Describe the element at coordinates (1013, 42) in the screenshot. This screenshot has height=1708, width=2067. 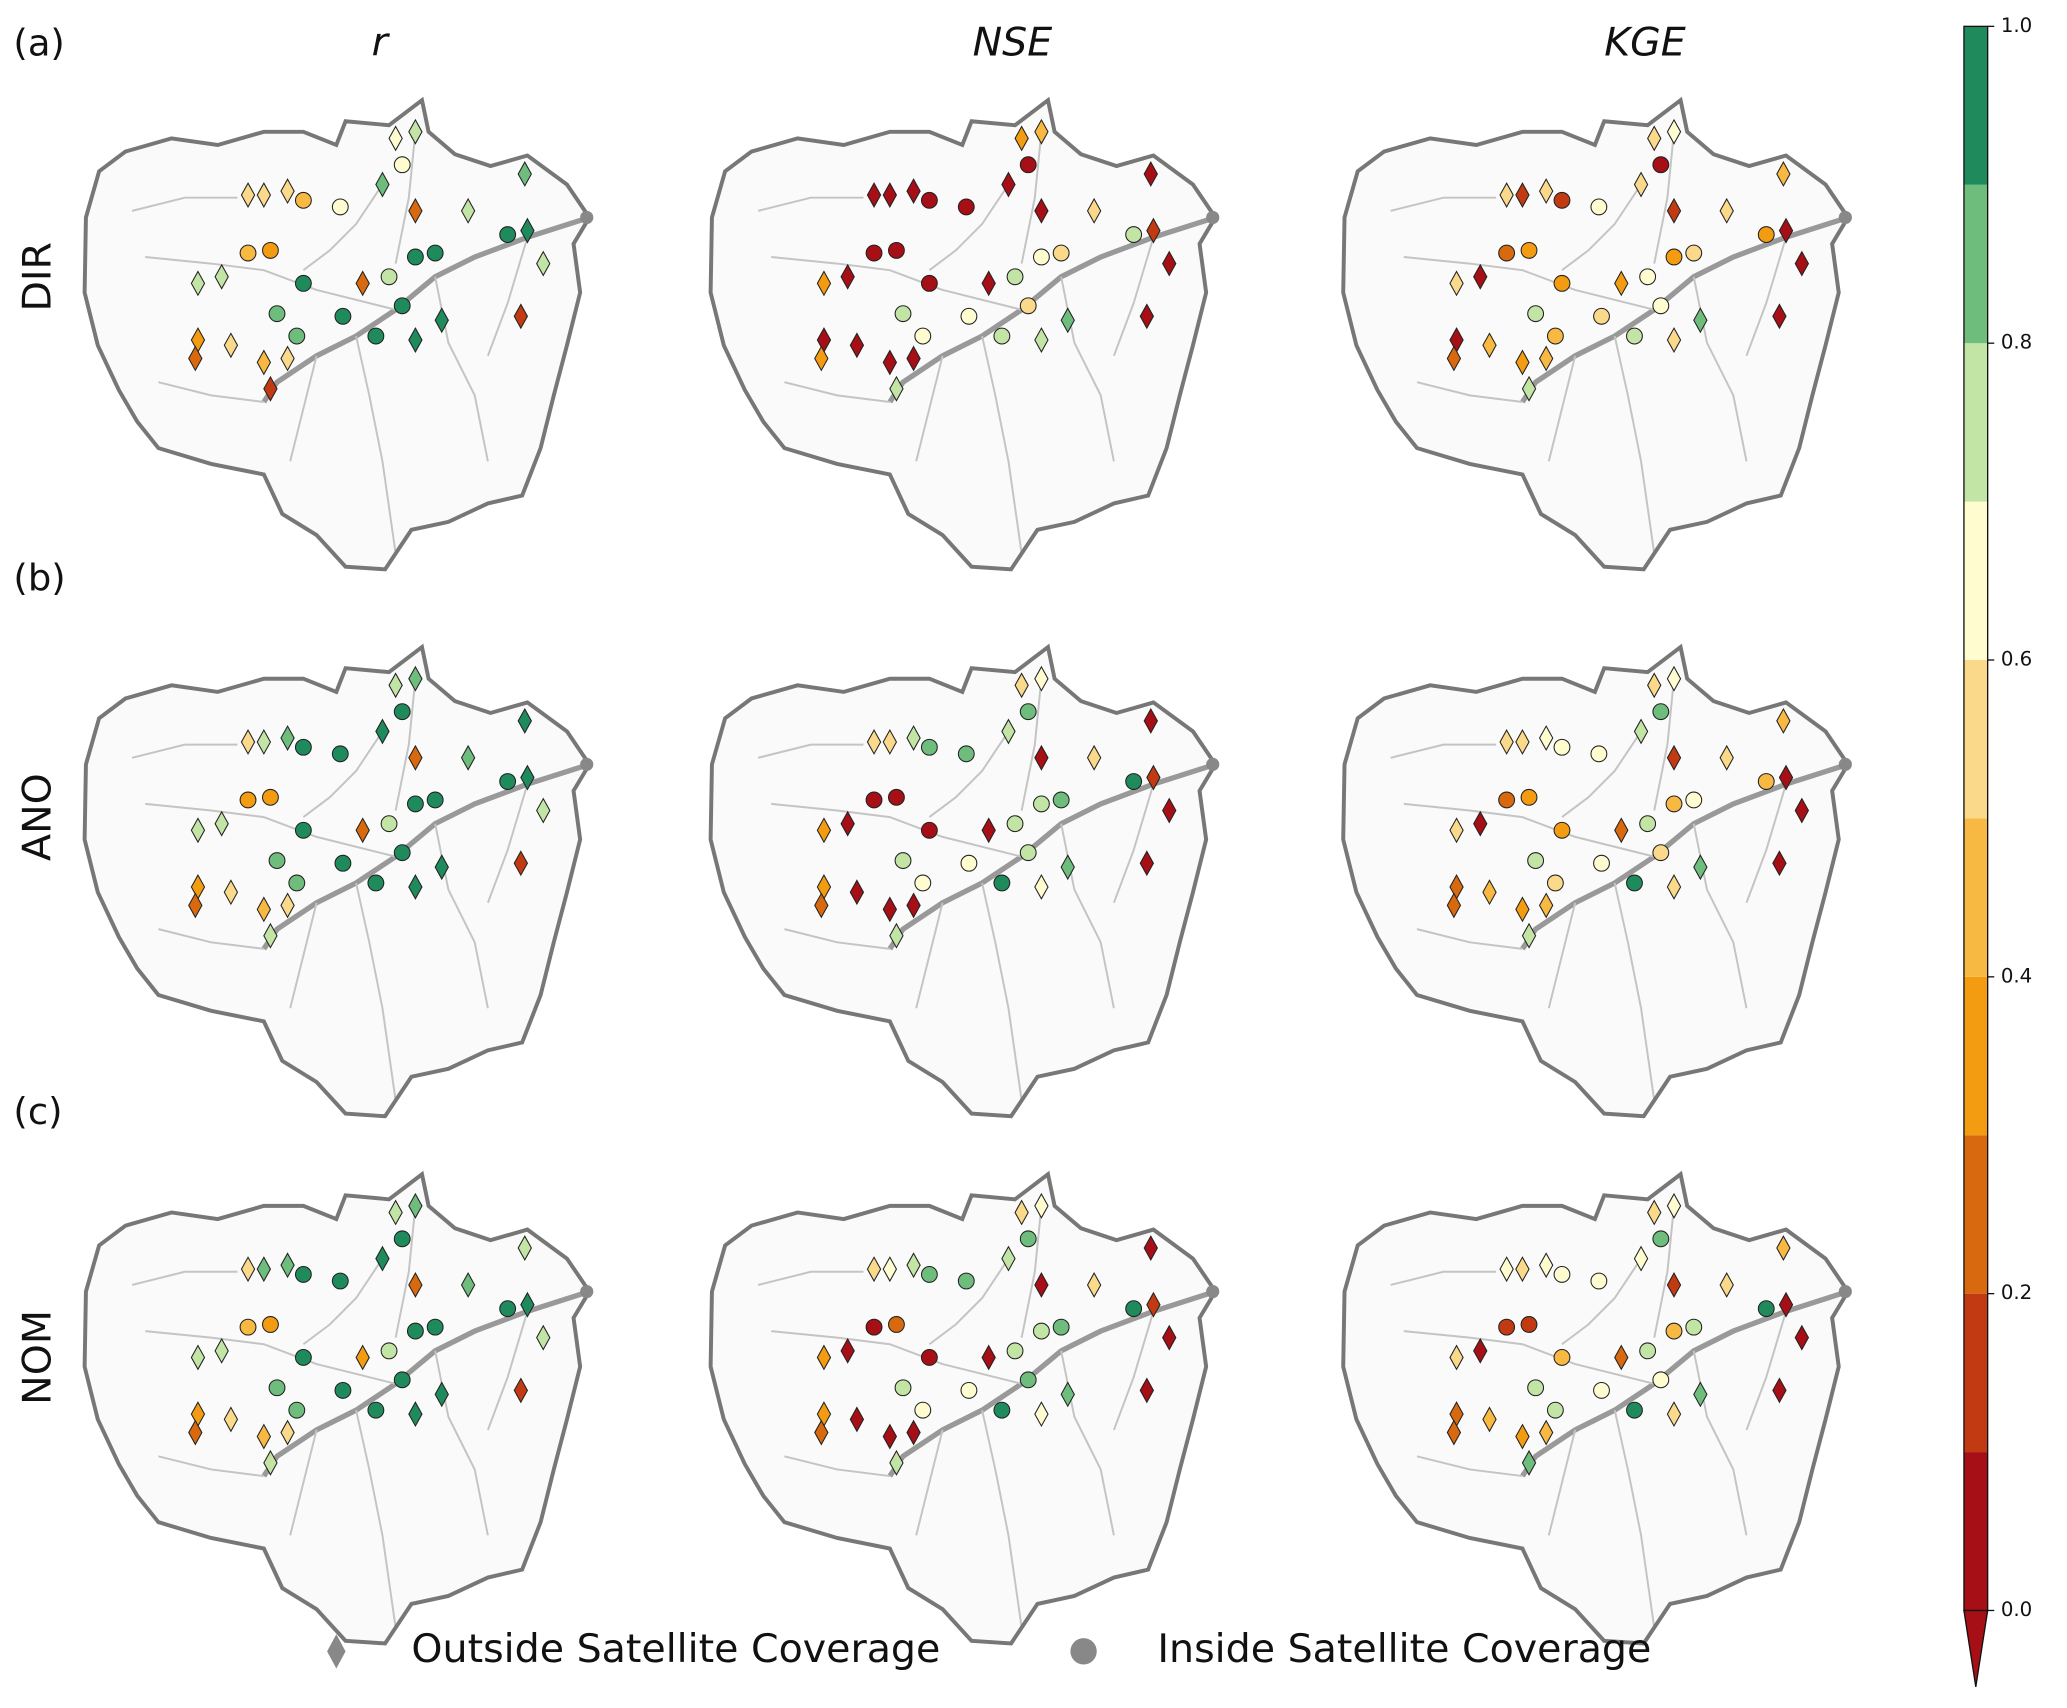
I see `column-title: NSE` at that location.